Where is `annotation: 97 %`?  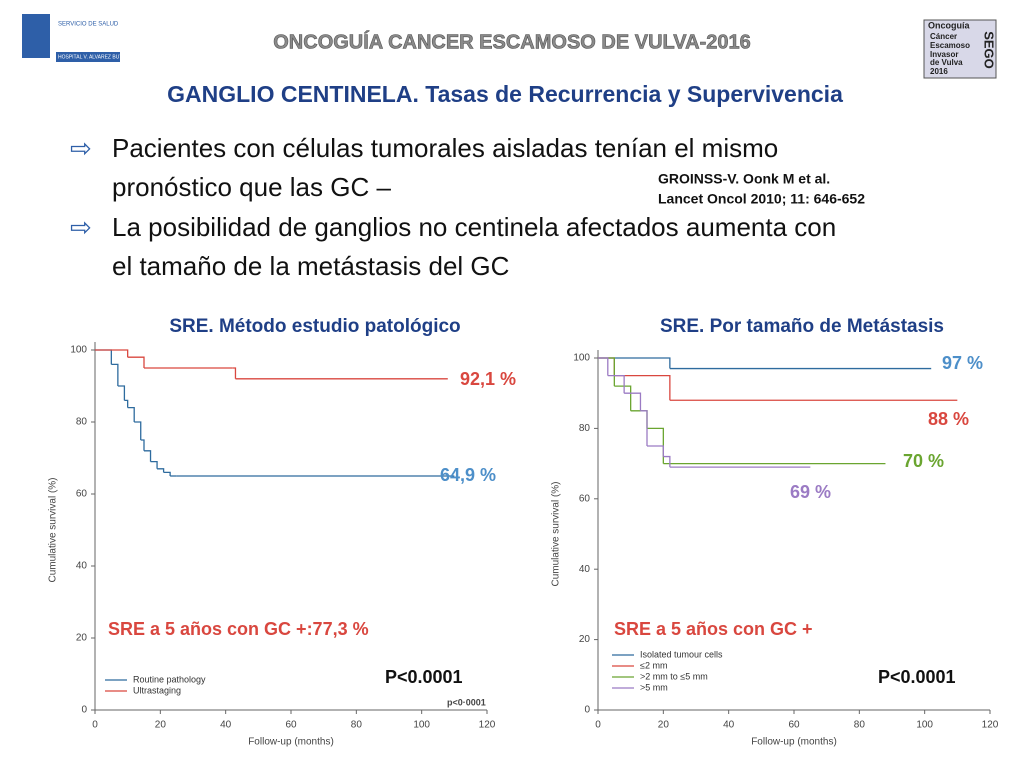 annotation: 97 % is located at coordinates (962, 363).